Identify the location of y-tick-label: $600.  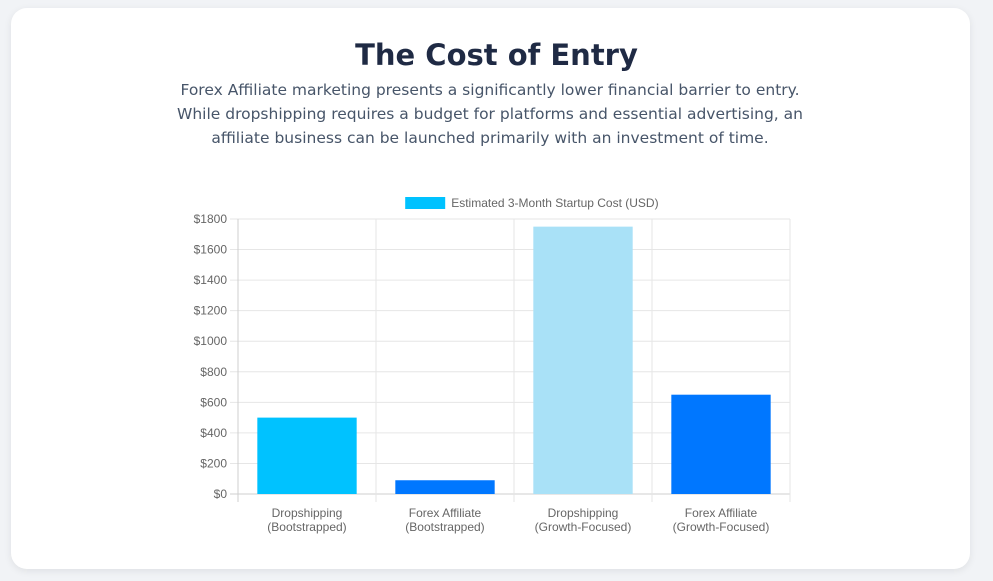
(213, 402).